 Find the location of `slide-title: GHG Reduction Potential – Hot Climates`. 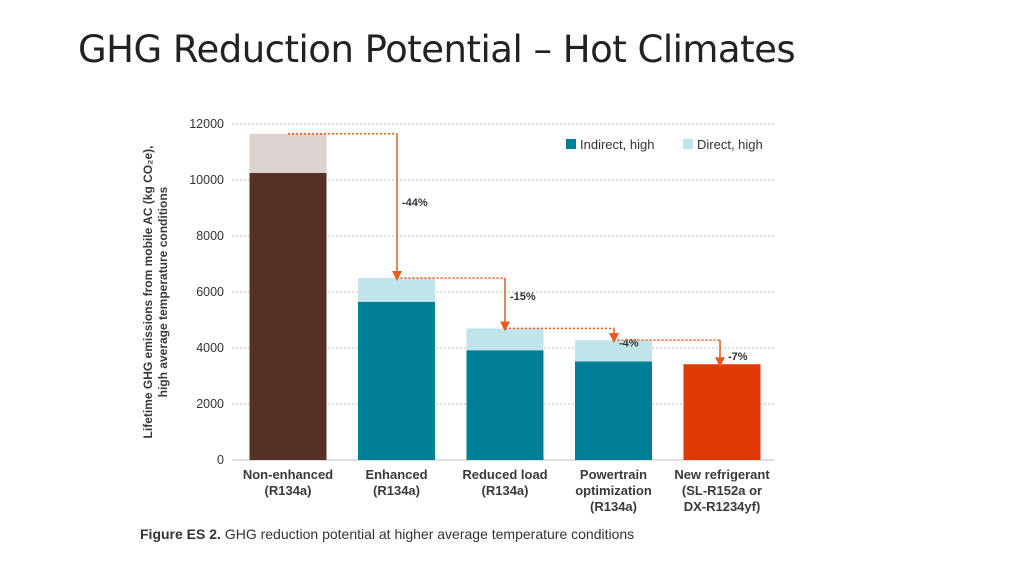

slide-title: GHG Reduction Potential – Hot Climates is located at coordinates (437, 49).